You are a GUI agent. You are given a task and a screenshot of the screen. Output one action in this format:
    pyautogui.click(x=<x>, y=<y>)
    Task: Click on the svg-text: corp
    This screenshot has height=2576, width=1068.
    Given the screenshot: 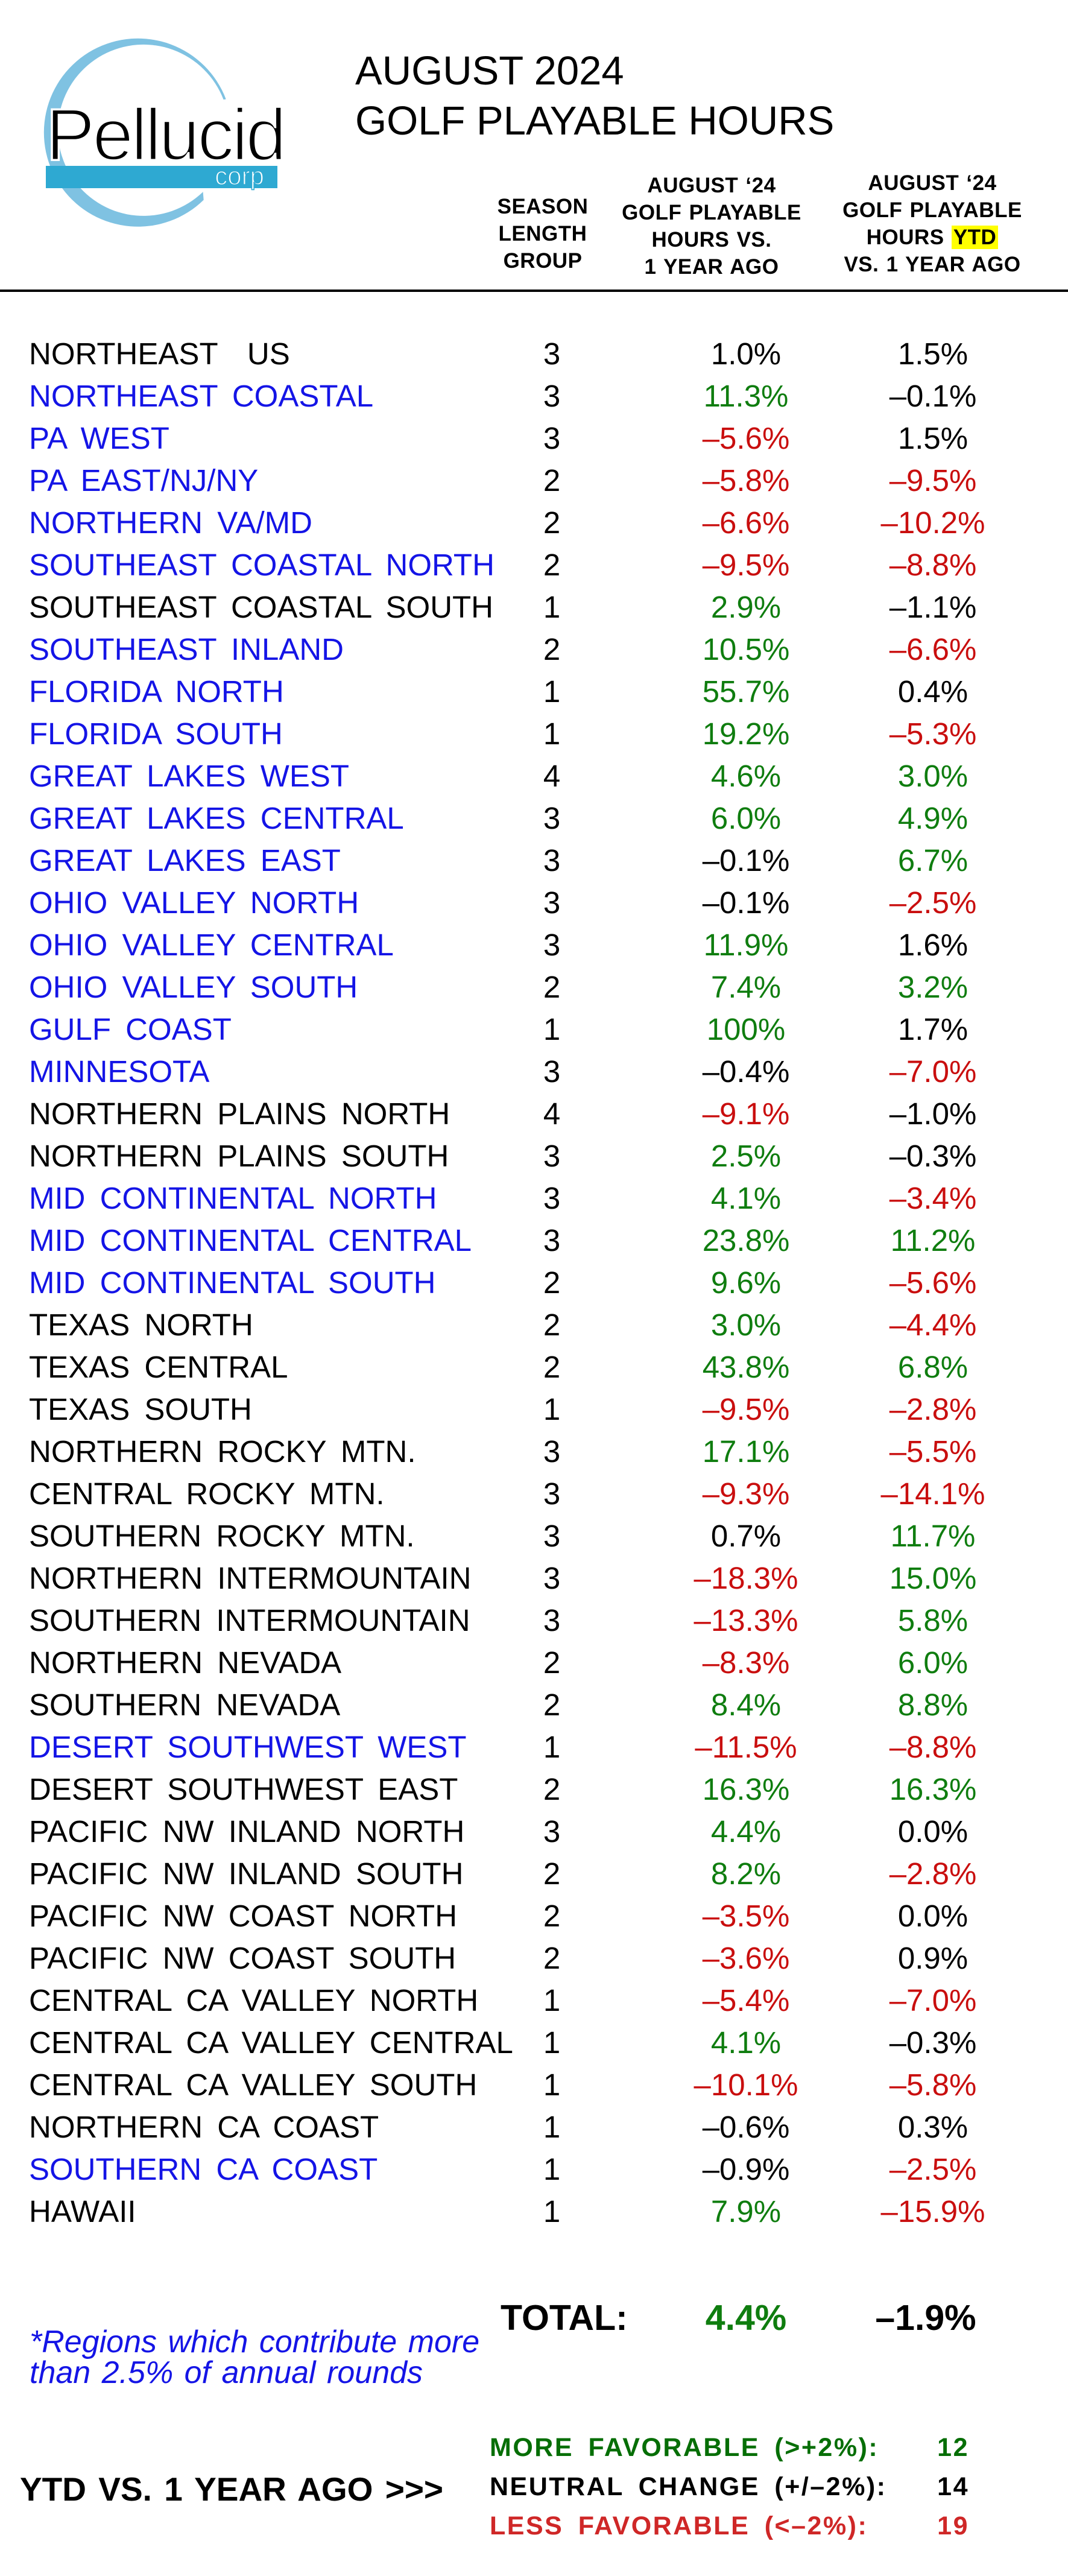 What is the action you would take?
    pyautogui.click(x=240, y=176)
    